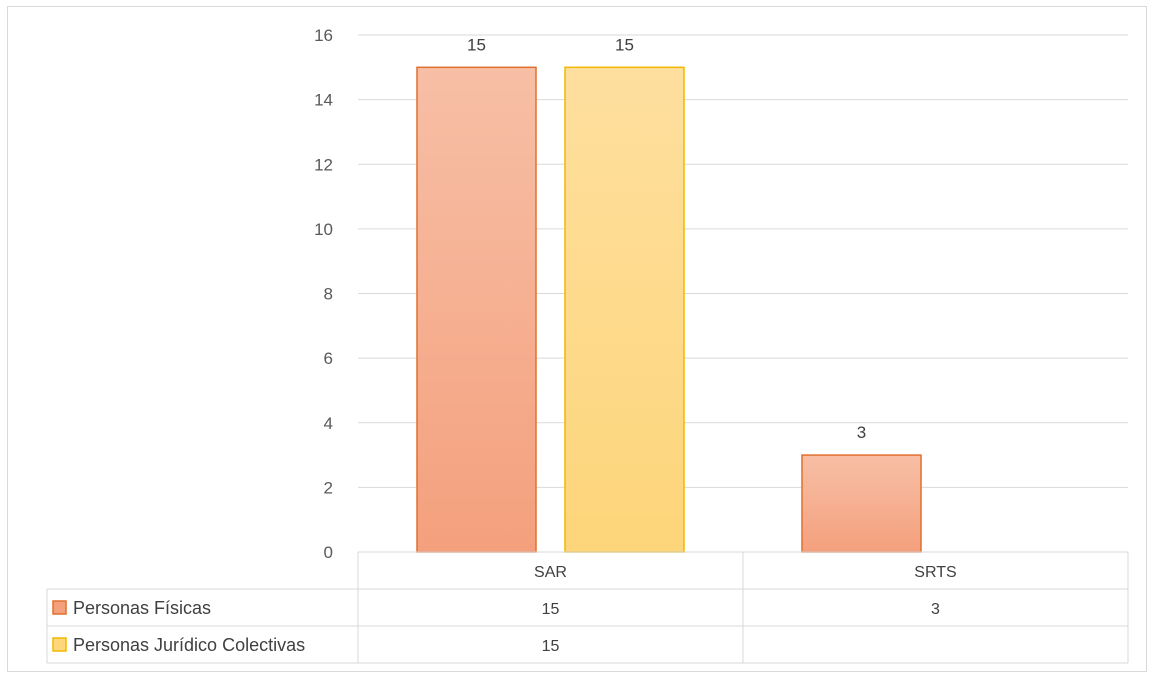  Describe the element at coordinates (323, 35) in the screenshot. I see `y-tick-label: 16` at that location.